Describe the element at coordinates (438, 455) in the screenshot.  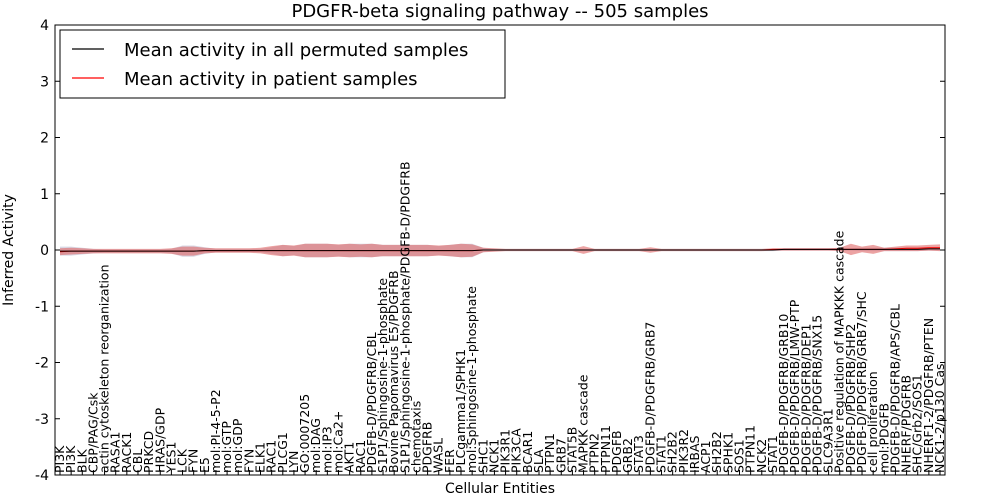
I see `x-tick-label: WASL` at that location.